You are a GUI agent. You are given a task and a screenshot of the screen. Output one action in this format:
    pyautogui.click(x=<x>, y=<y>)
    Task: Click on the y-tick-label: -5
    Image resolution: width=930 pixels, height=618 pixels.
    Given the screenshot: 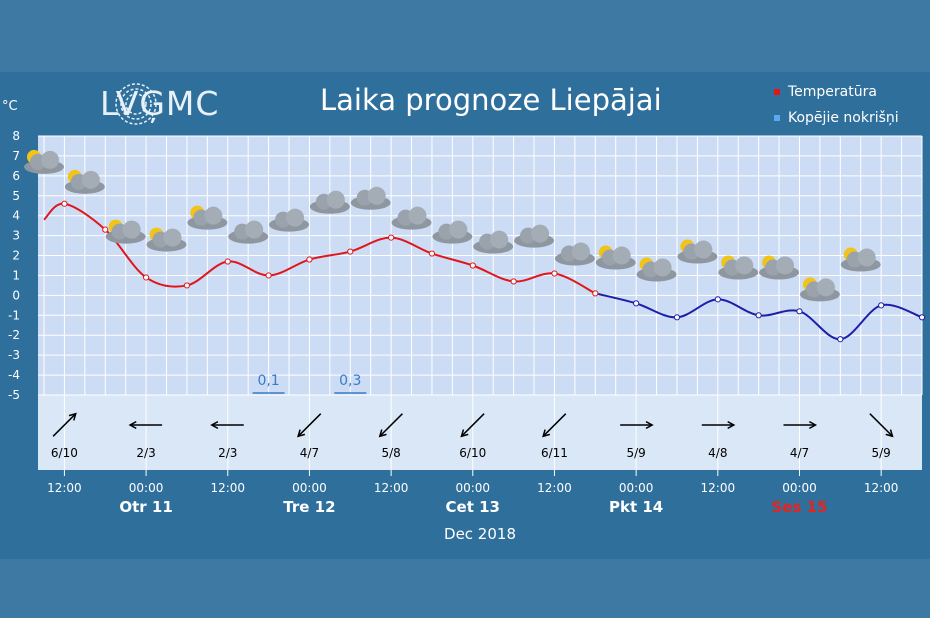 What is the action you would take?
    pyautogui.click(x=14, y=395)
    